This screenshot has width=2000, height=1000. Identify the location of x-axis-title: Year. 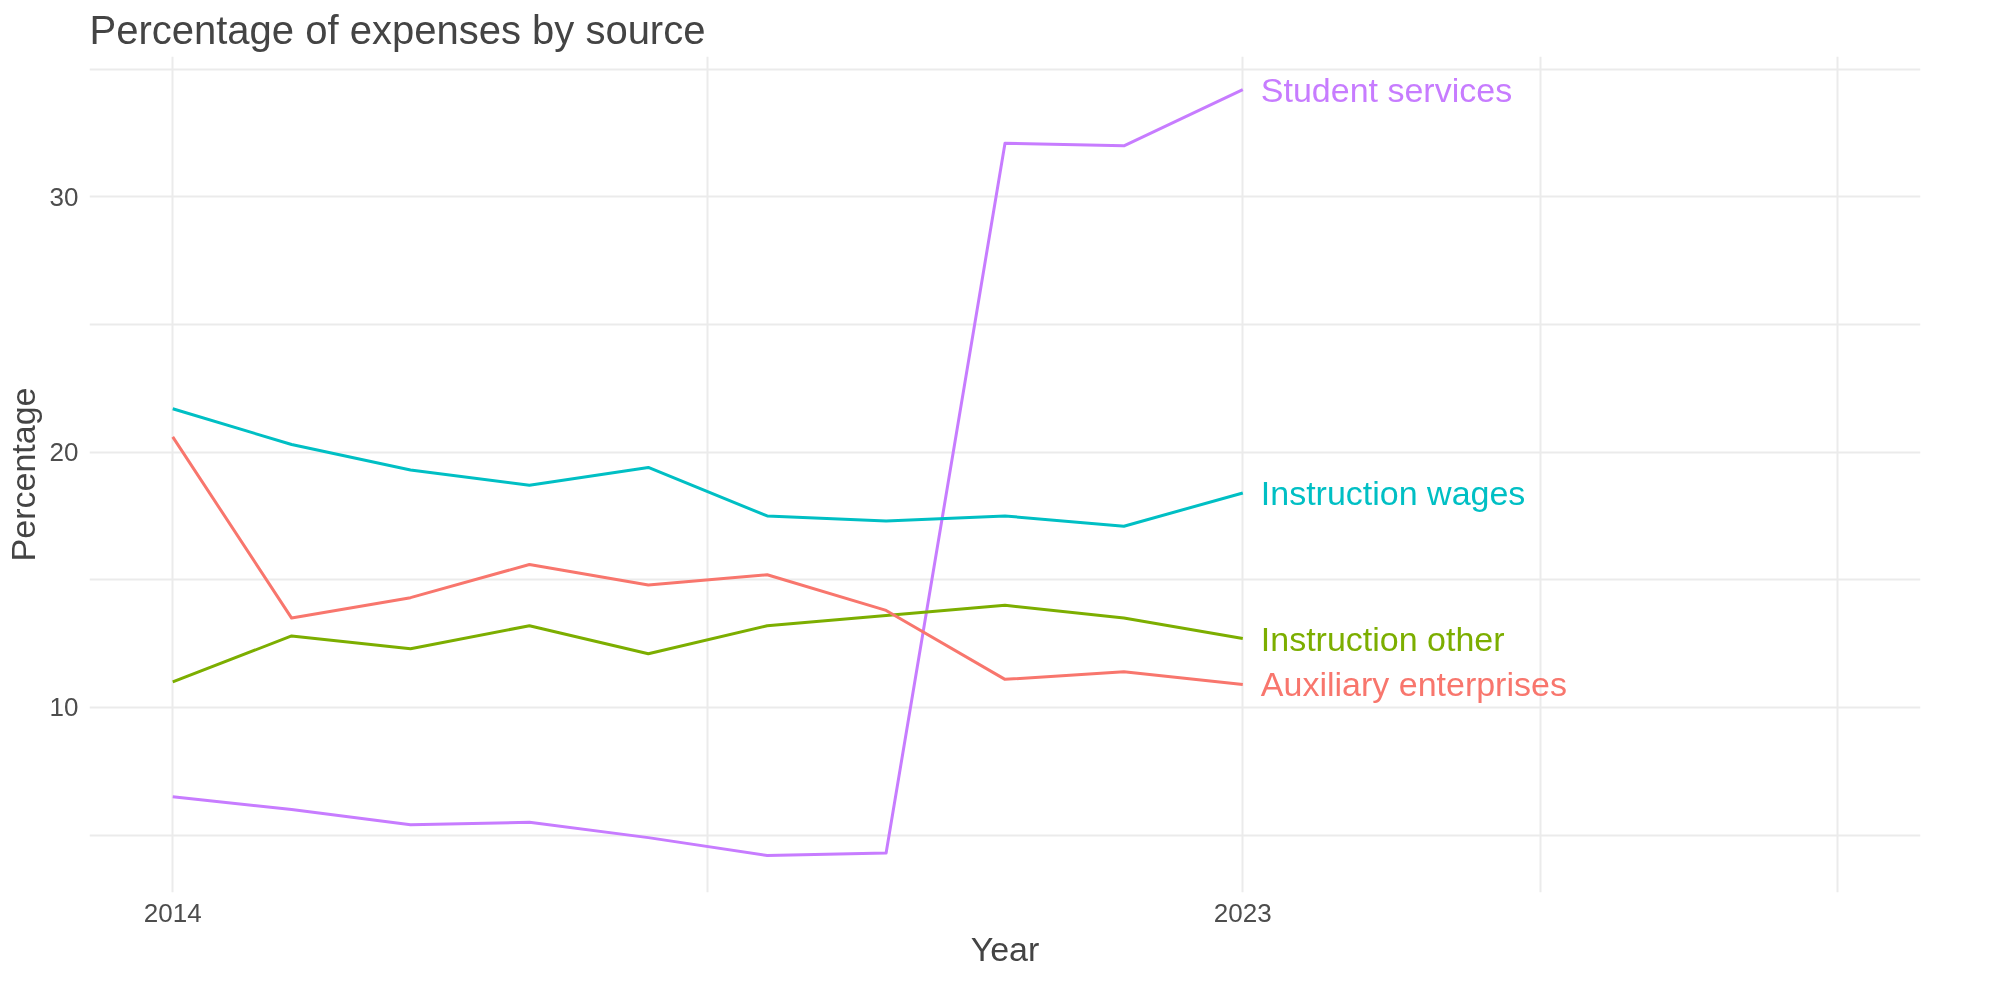
(1005, 948).